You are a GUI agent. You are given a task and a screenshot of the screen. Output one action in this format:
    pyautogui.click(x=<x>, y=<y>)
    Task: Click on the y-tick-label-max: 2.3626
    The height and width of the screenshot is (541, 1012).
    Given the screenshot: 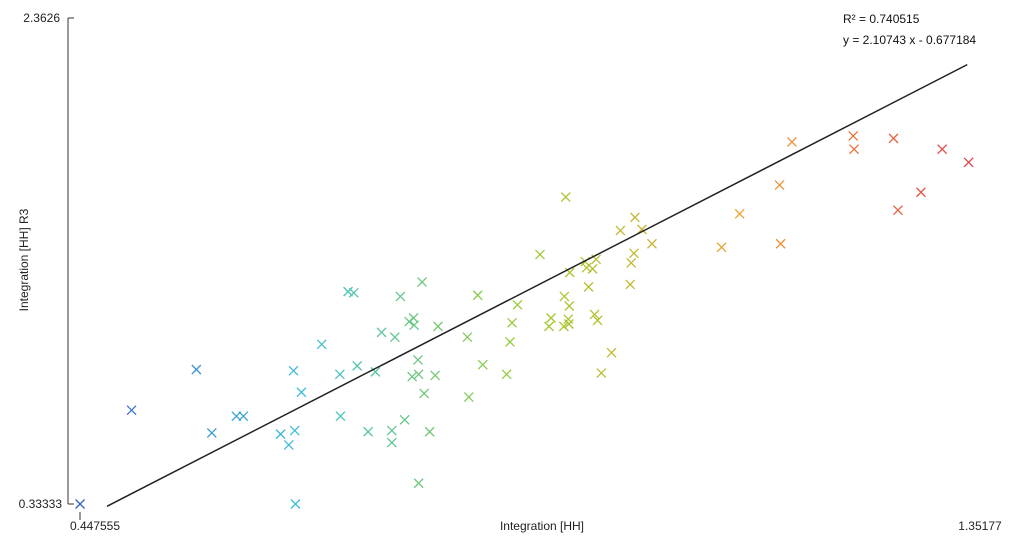 What is the action you would take?
    pyautogui.click(x=41, y=18)
    